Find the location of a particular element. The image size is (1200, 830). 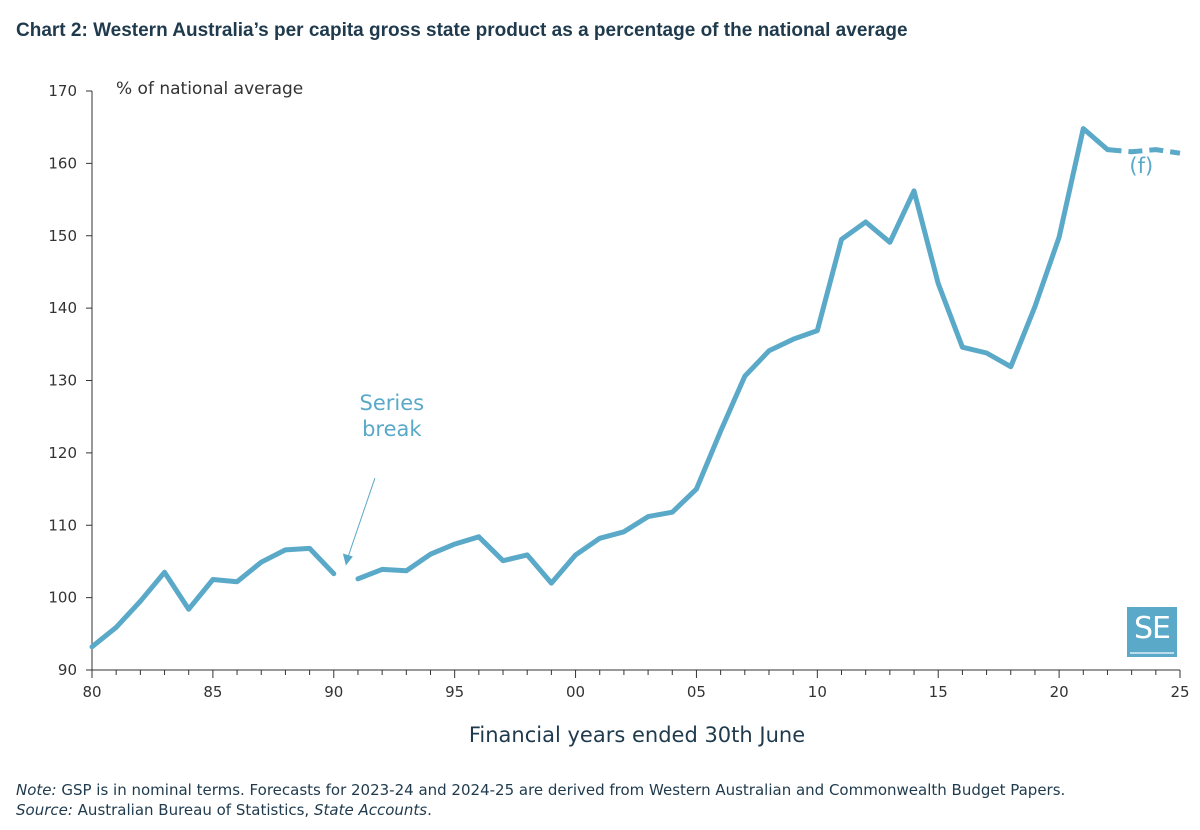

x-axis-title: Financial years ended 30th June is located at coordinates (637, 735).